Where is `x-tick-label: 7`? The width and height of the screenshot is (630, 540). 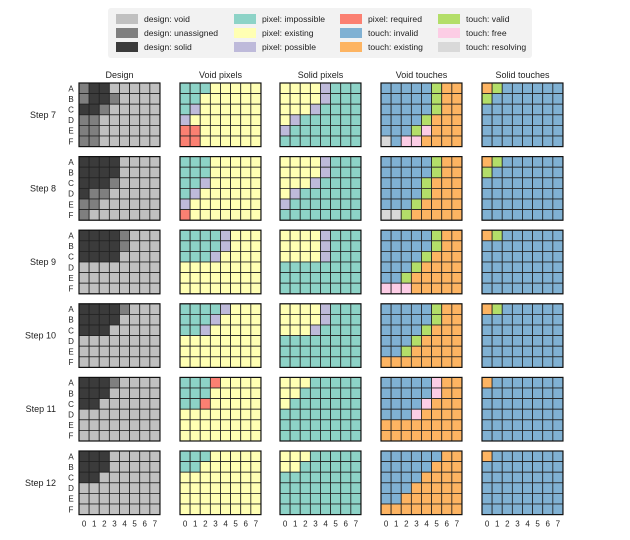 x-tick-label: 7 is located at coordinates (155, 524).